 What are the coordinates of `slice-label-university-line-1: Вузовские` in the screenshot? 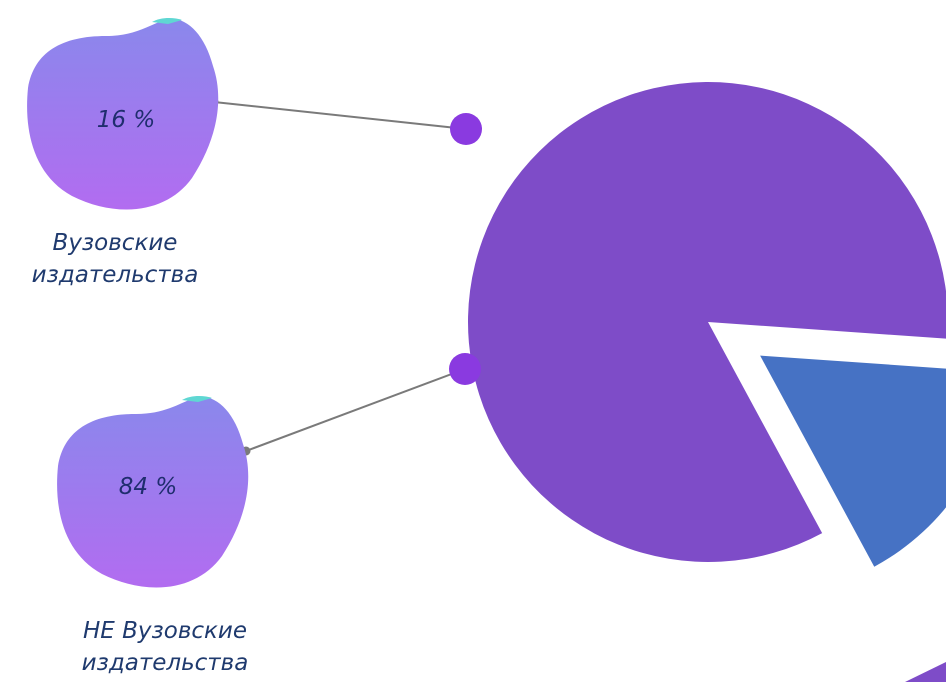 It's located at (115, 243).